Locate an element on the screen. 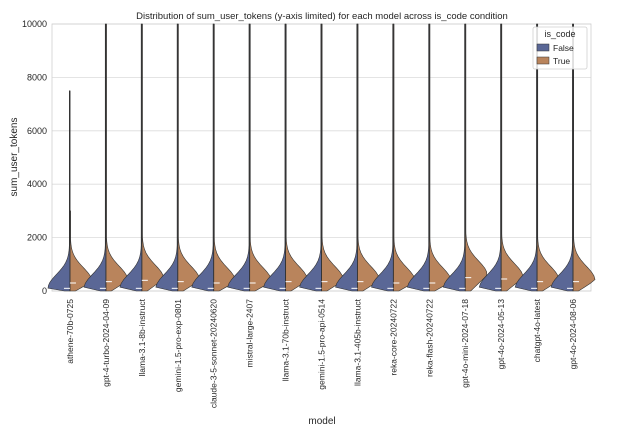 Image resolution: width=621 pixels, height=442 pixels. y-tick-label: 8000 is located at coordinates (37, 77).